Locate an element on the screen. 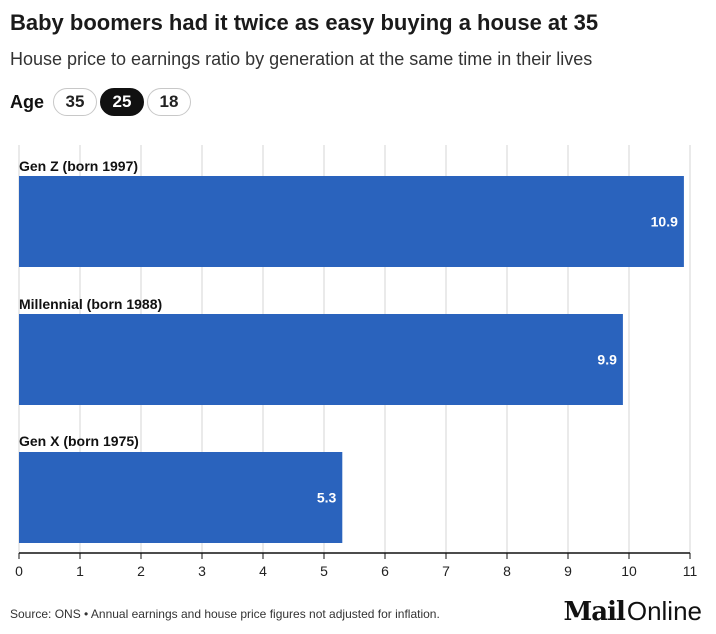 The height and width of the screenshot is (634, 716). logo-online-text: Online is located at coordinates (664, 611).